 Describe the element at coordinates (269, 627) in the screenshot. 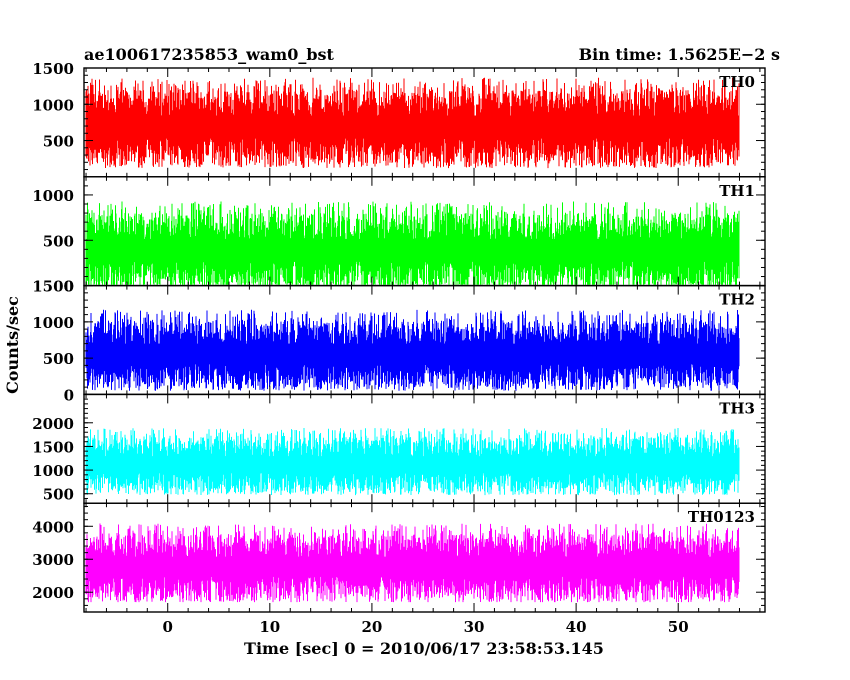

I see `x-tick-label: 10` at that location.